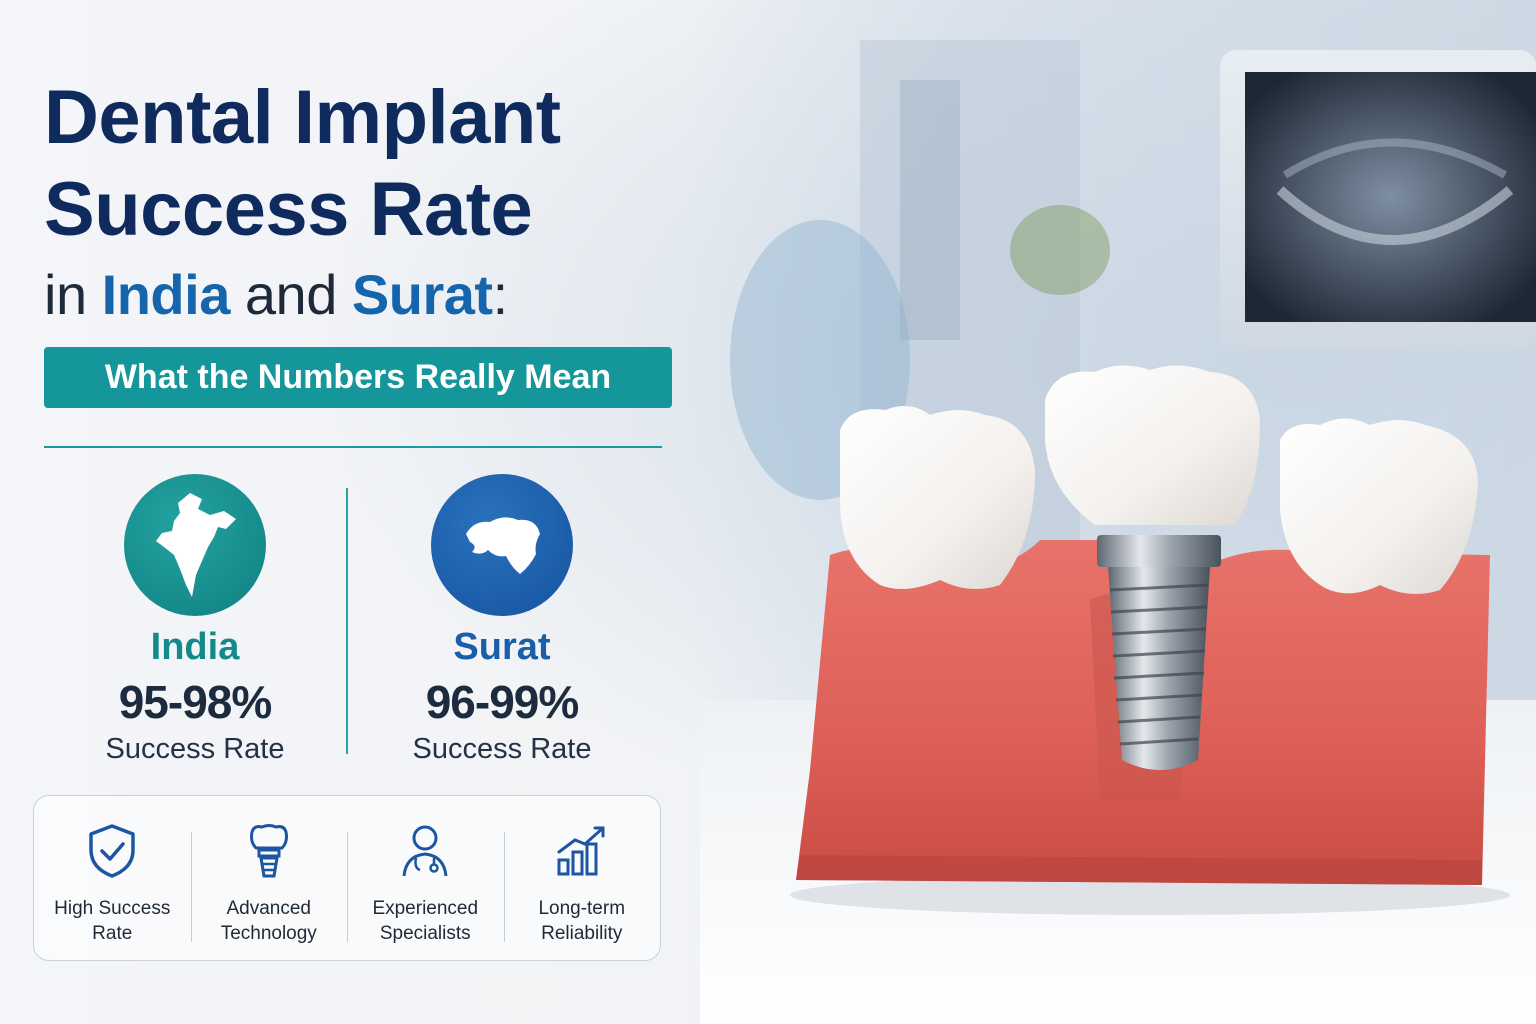 The image size is (1536, 1024). What do you see at coordinates (500, 294) in the screenshot?
I see `title-colon: :` at bounding box center [500, 294].